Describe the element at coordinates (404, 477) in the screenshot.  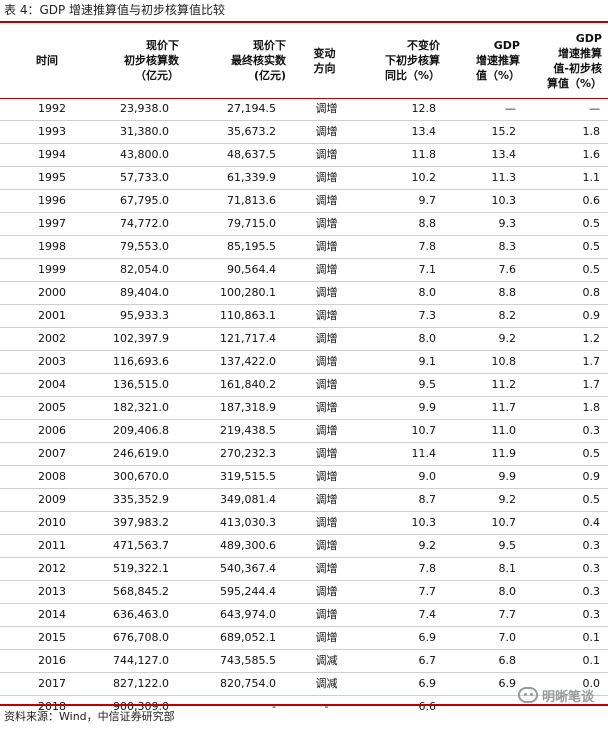
I see `cell-preliminary-real-growth: 9.0` at that location.